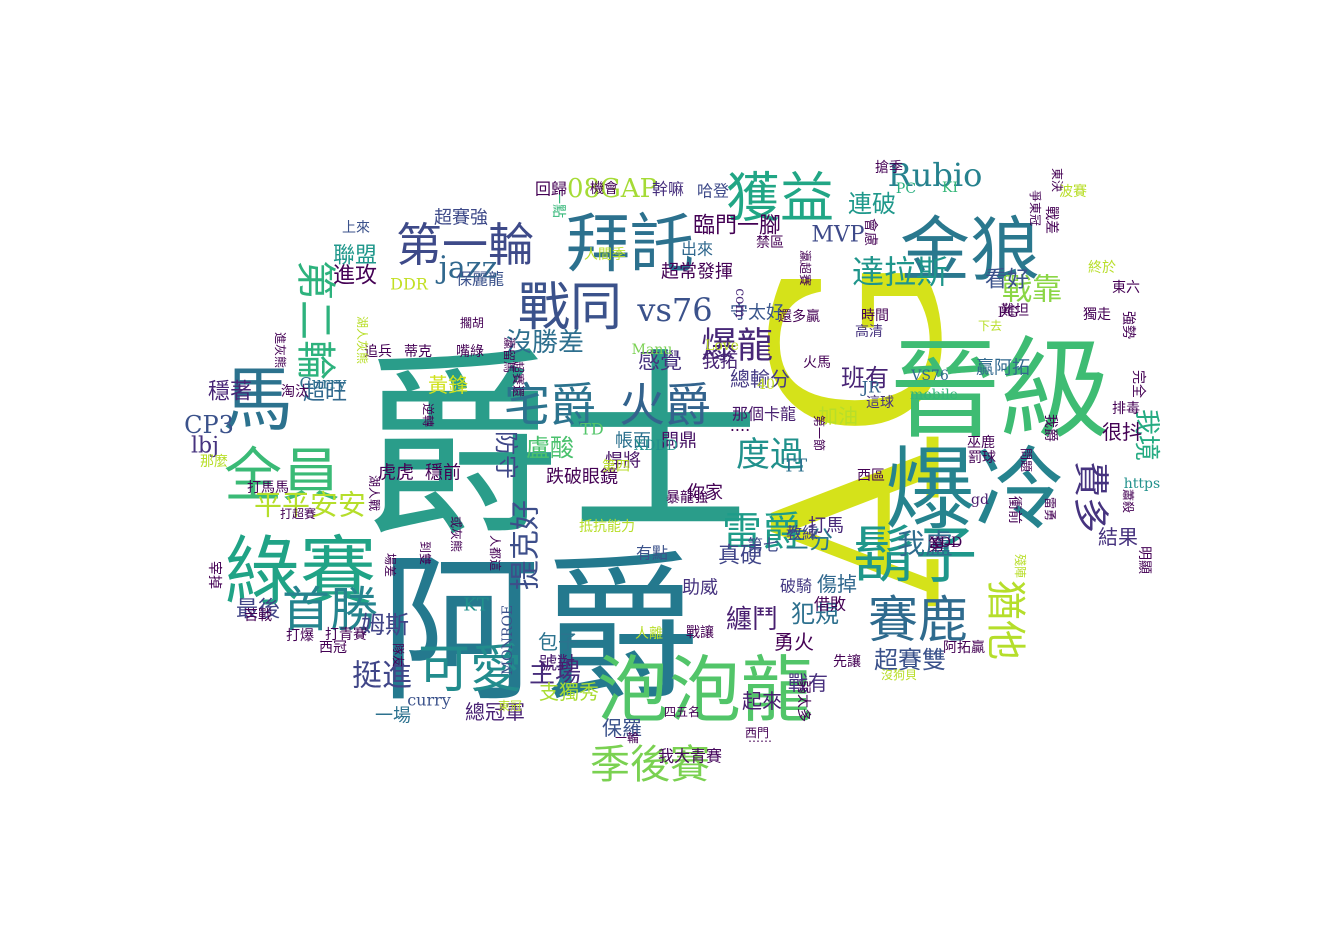 The image size is (1334, 945). What do you see at coordinates (1057, 180) in the screenshot?
I see `word-cloud-word: 東決` at bounding box center [1057, 180].